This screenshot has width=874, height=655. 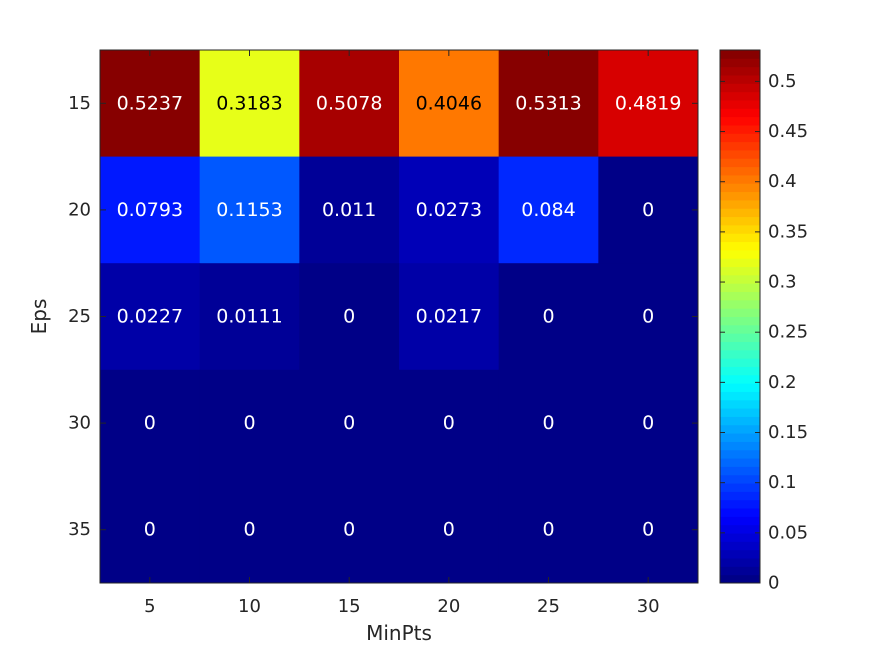 I want to click on x-axis-label: MinPts, so click(x=399, y=633).